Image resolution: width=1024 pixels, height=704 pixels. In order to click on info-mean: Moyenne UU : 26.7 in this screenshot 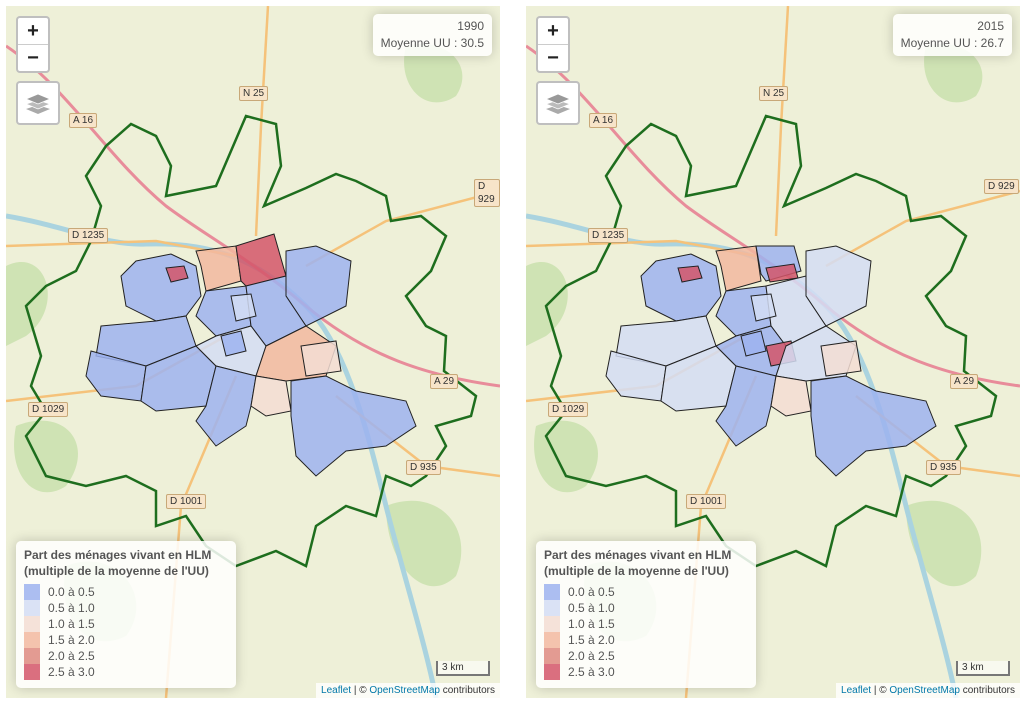, I will do `click(952, 43)`.